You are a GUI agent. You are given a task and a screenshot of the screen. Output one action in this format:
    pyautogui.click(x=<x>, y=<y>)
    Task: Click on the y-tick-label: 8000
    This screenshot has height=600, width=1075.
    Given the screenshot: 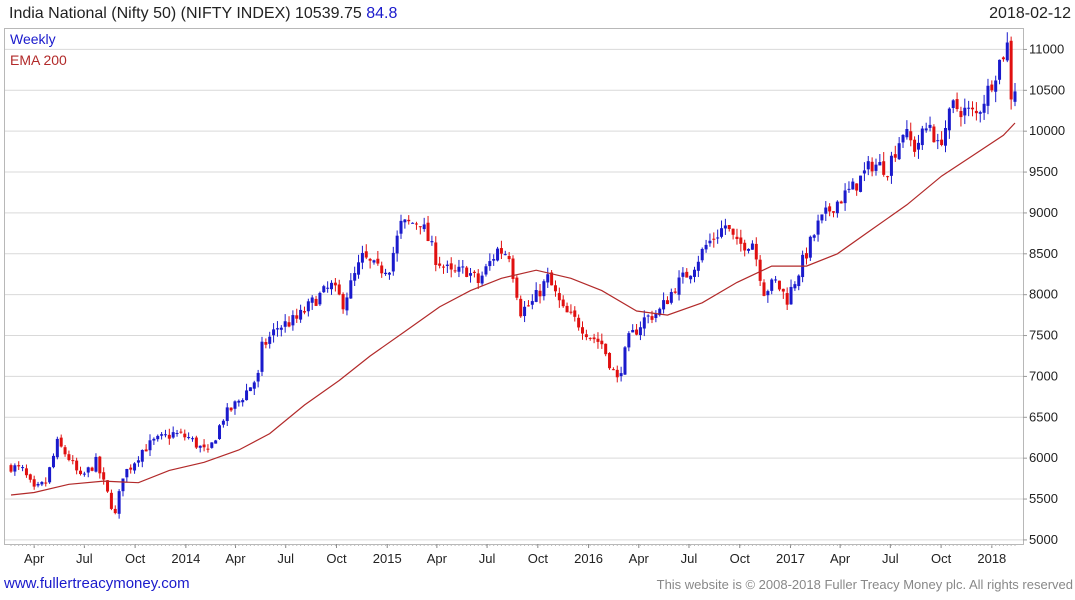 What is the action you would take?
    pyautogui.click(x=1043, y=294)
    